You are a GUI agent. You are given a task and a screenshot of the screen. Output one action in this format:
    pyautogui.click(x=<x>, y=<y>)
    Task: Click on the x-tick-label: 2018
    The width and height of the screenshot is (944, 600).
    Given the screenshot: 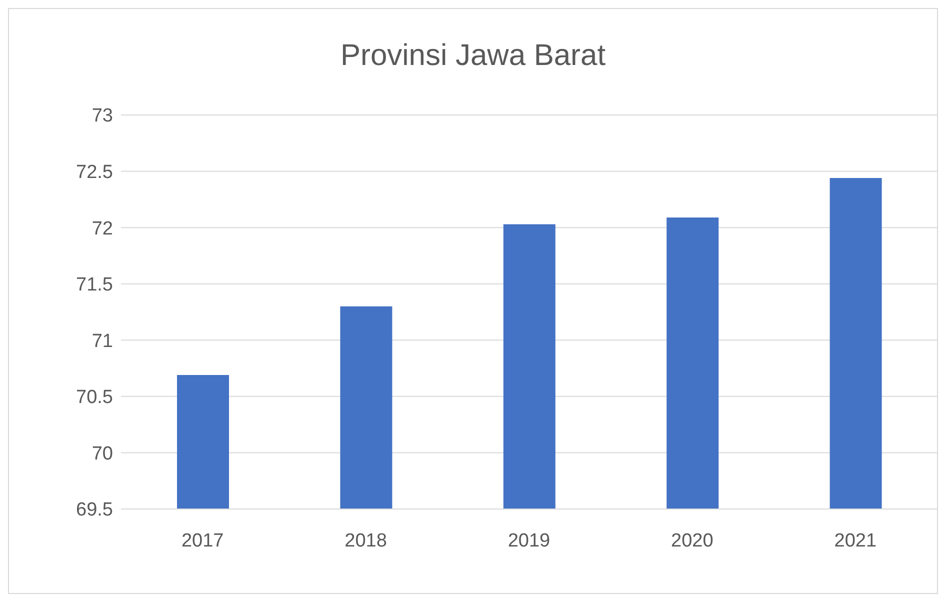 What is the action you would take?
    pyautogui.click(x=365, y=541)
    